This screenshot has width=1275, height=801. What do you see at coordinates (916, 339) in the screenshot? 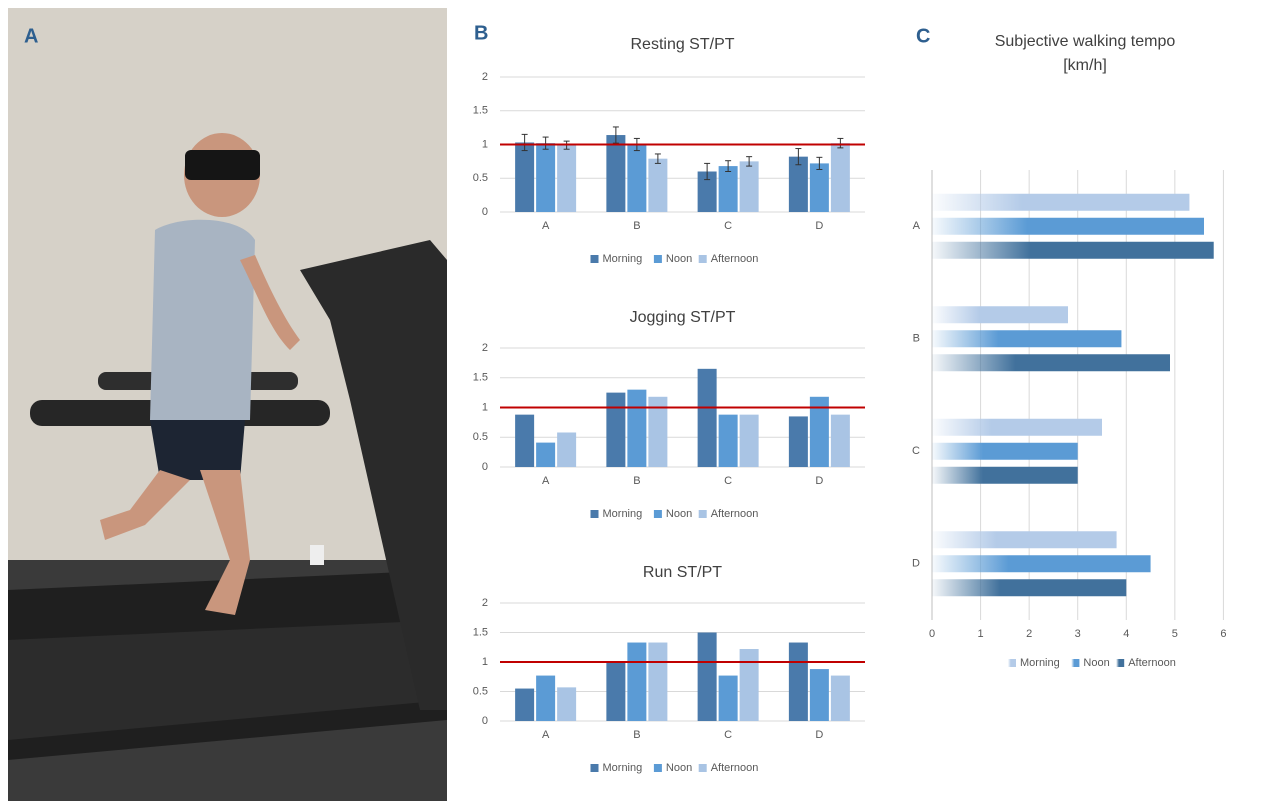
I see `y-tick-label: B` at bounding box center [916, 339].